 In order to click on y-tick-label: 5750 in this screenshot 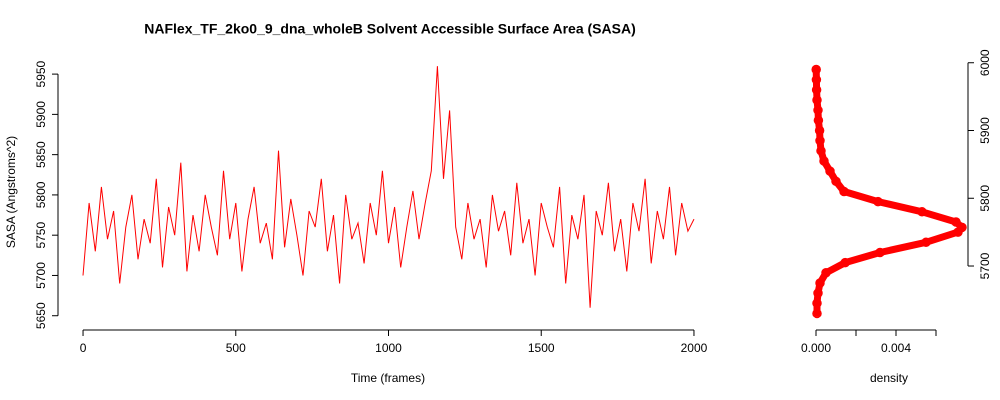, I will do `click(41, 235)`.